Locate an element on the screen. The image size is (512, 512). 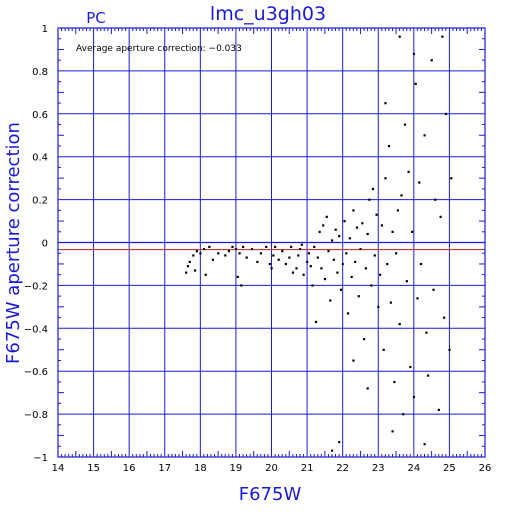
y-tick-label: 0.6 is located at coordinates (40, 115).